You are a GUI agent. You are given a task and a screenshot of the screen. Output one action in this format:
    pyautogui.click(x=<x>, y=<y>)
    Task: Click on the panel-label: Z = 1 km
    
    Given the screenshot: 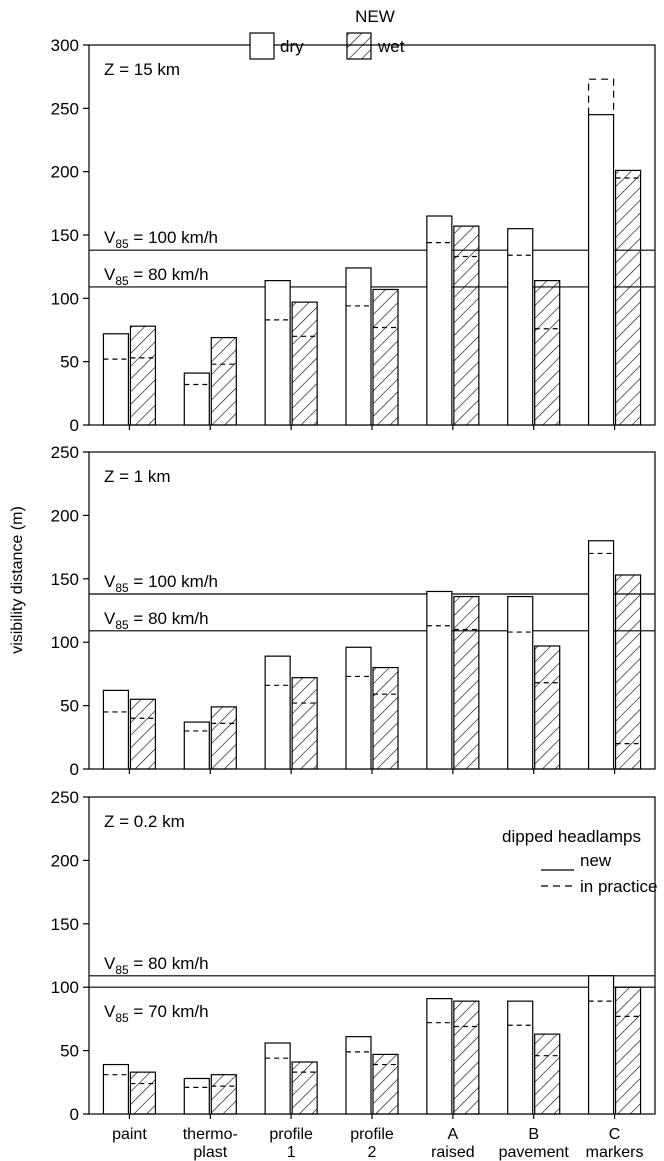 What is the action you would take?
    pyautogui.click(x=137, y=476)
    